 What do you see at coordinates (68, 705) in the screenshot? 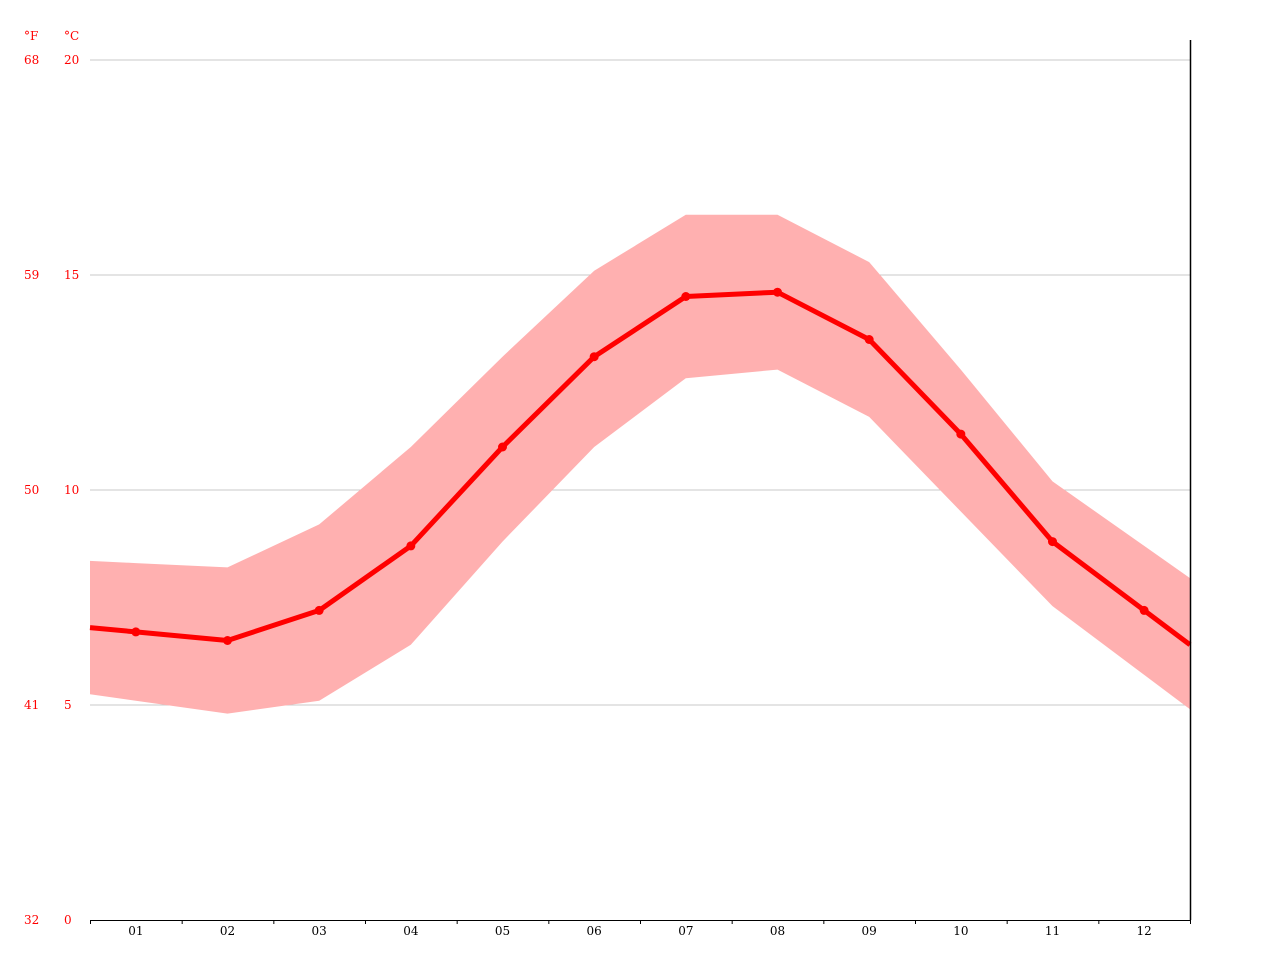
I see `y-tick-label-c: 5` at bounding box center [68, 705].